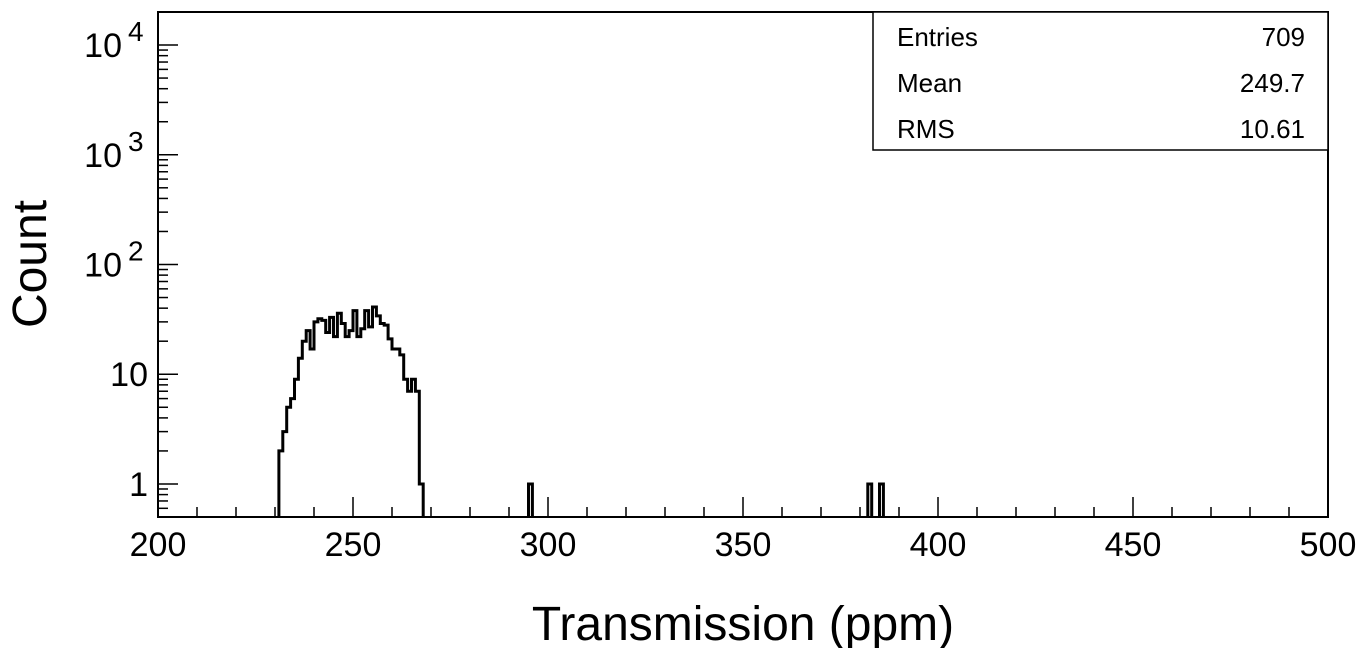 This screenshot has height=648, width=1365. I want to click on histogram-bins, so click(581, 412).